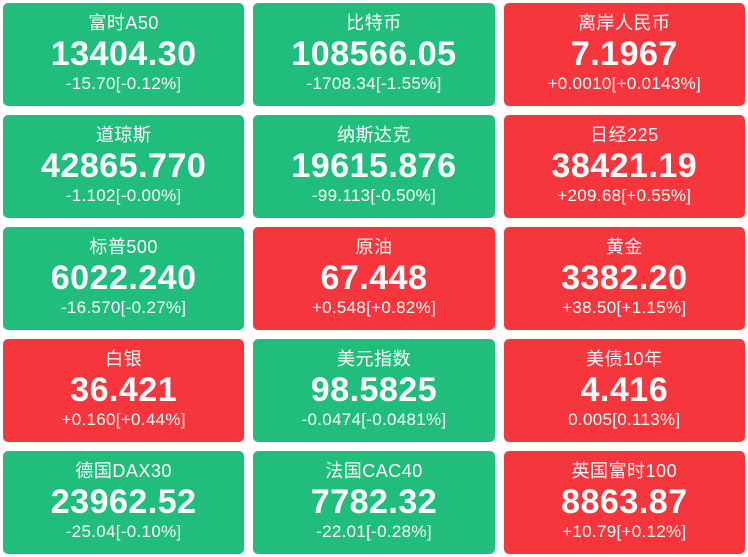  Describe the element at coordinates (374, 247) in the screenshot. I see `instrument-name: 原油` at that location.